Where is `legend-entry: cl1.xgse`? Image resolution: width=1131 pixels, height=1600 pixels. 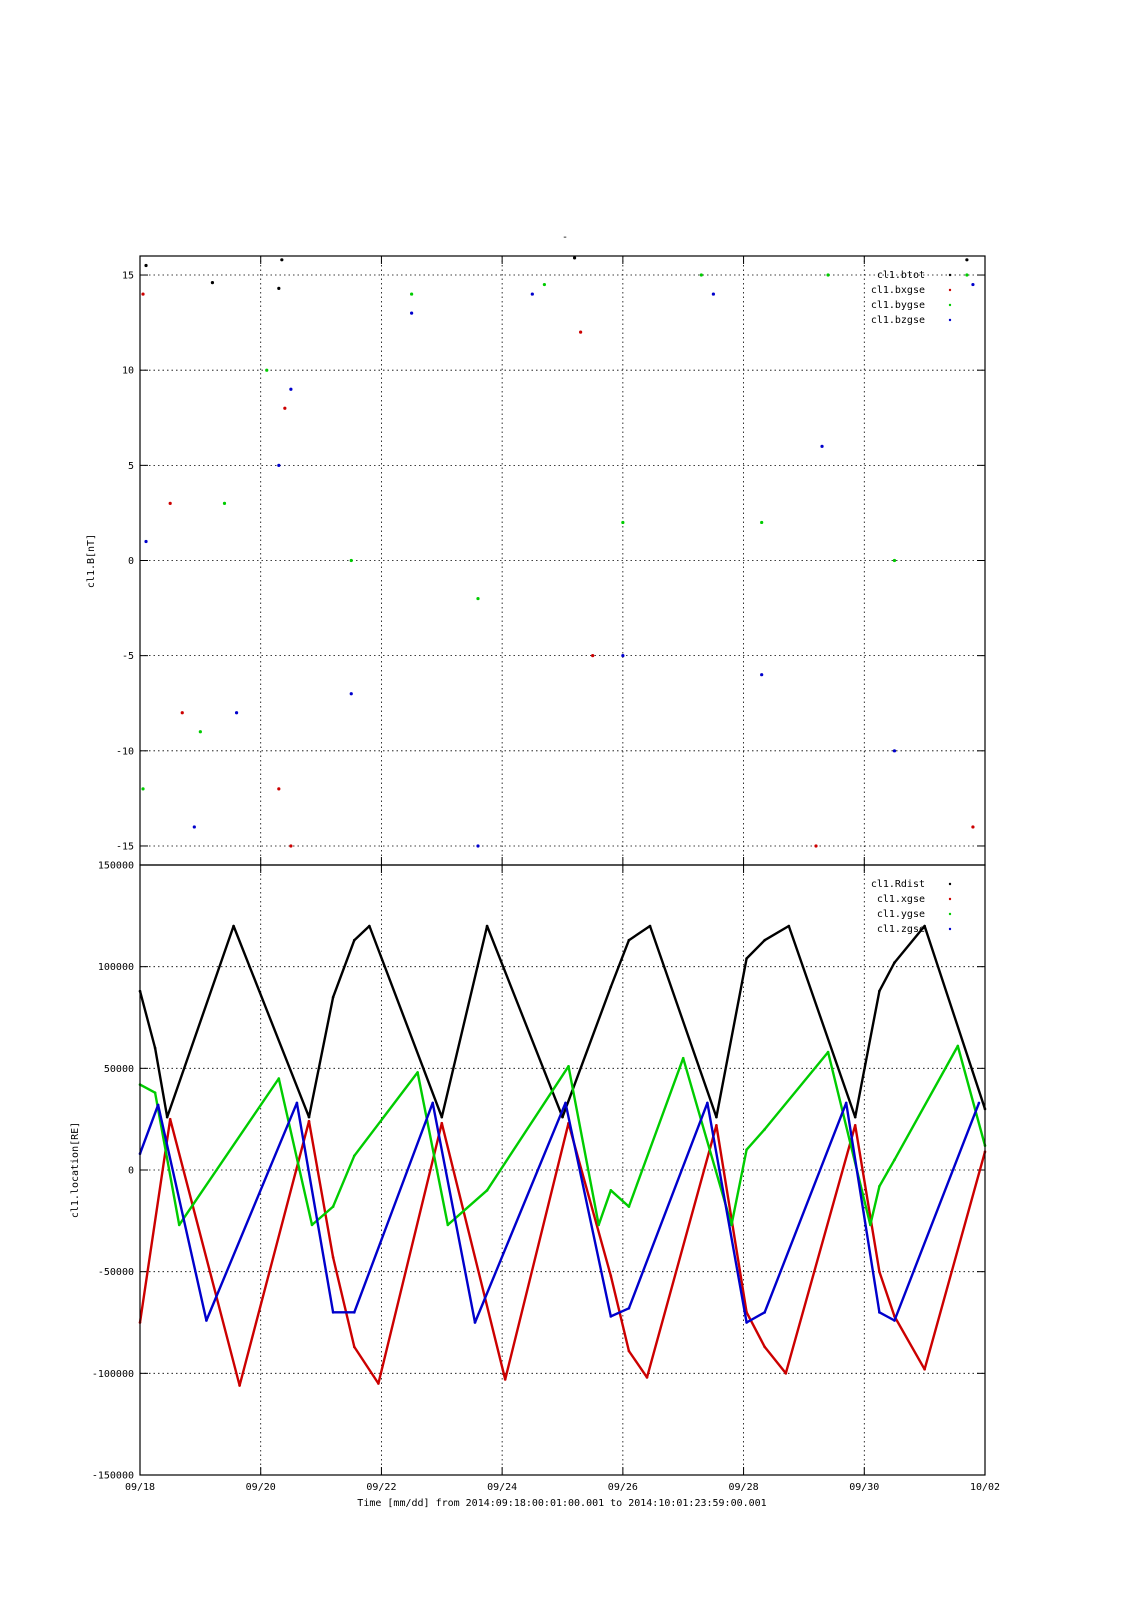 legend-entry: cl1.xgse is located at coordinates (901, 899).